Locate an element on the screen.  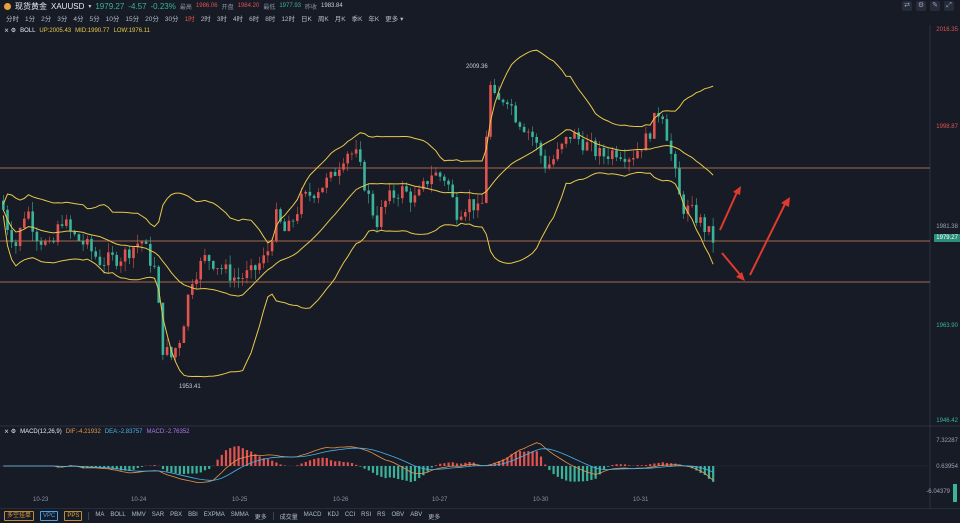
vpc-button: VPC is located at coordinates (49, 516).